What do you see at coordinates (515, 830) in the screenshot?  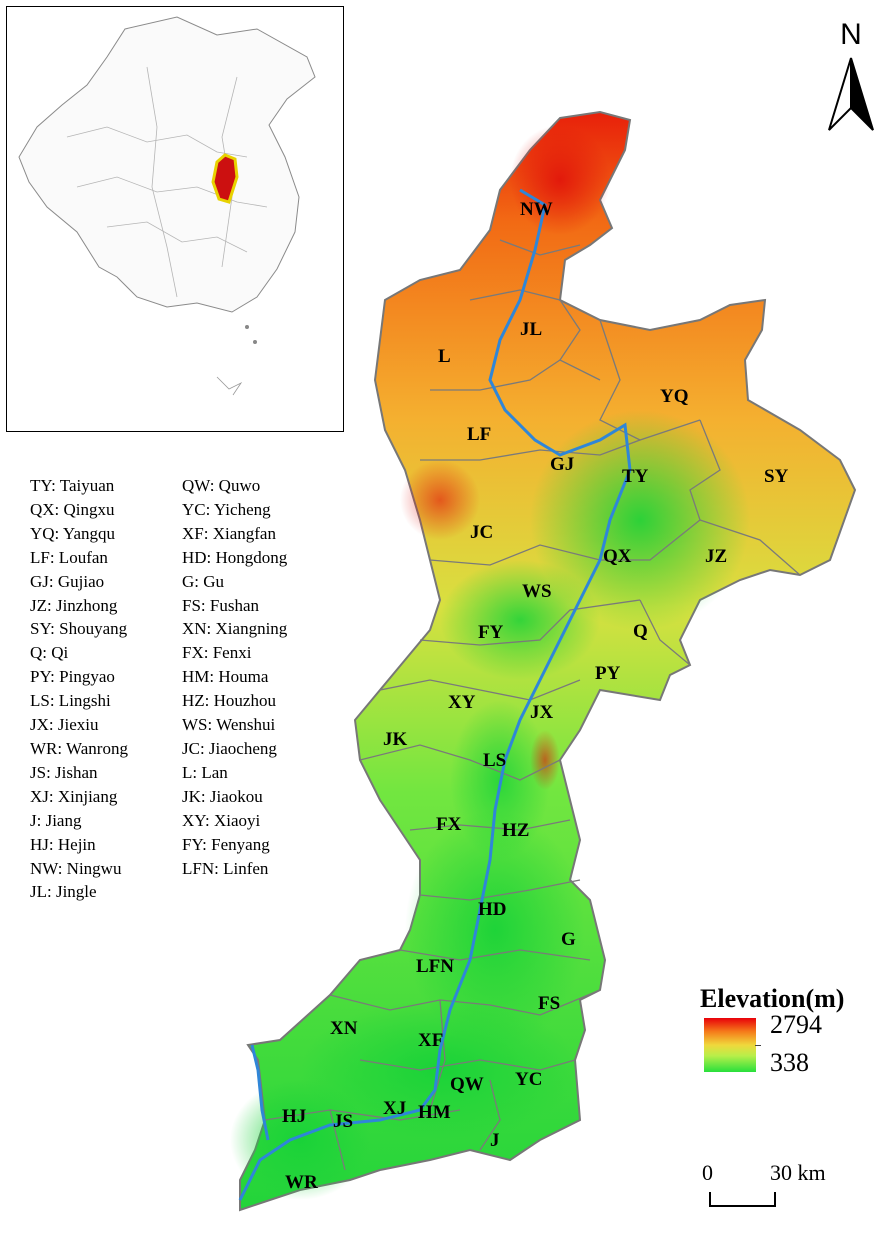 I see `county-label-hz: HZ` at bounding box center [515, 830].